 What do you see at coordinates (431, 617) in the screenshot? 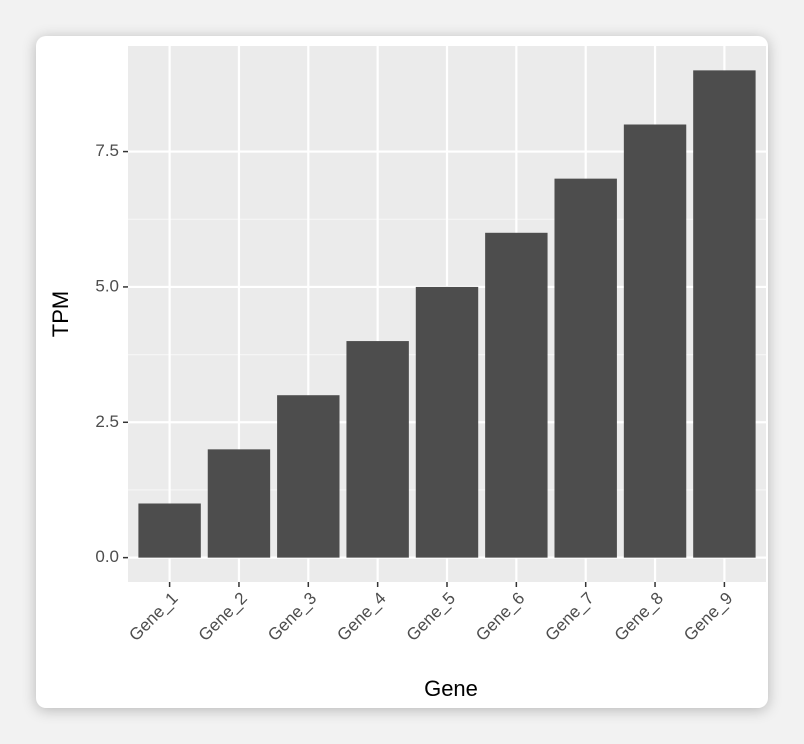
I see `x-tick-label: Gene_5` at bounding box center [431, 617].